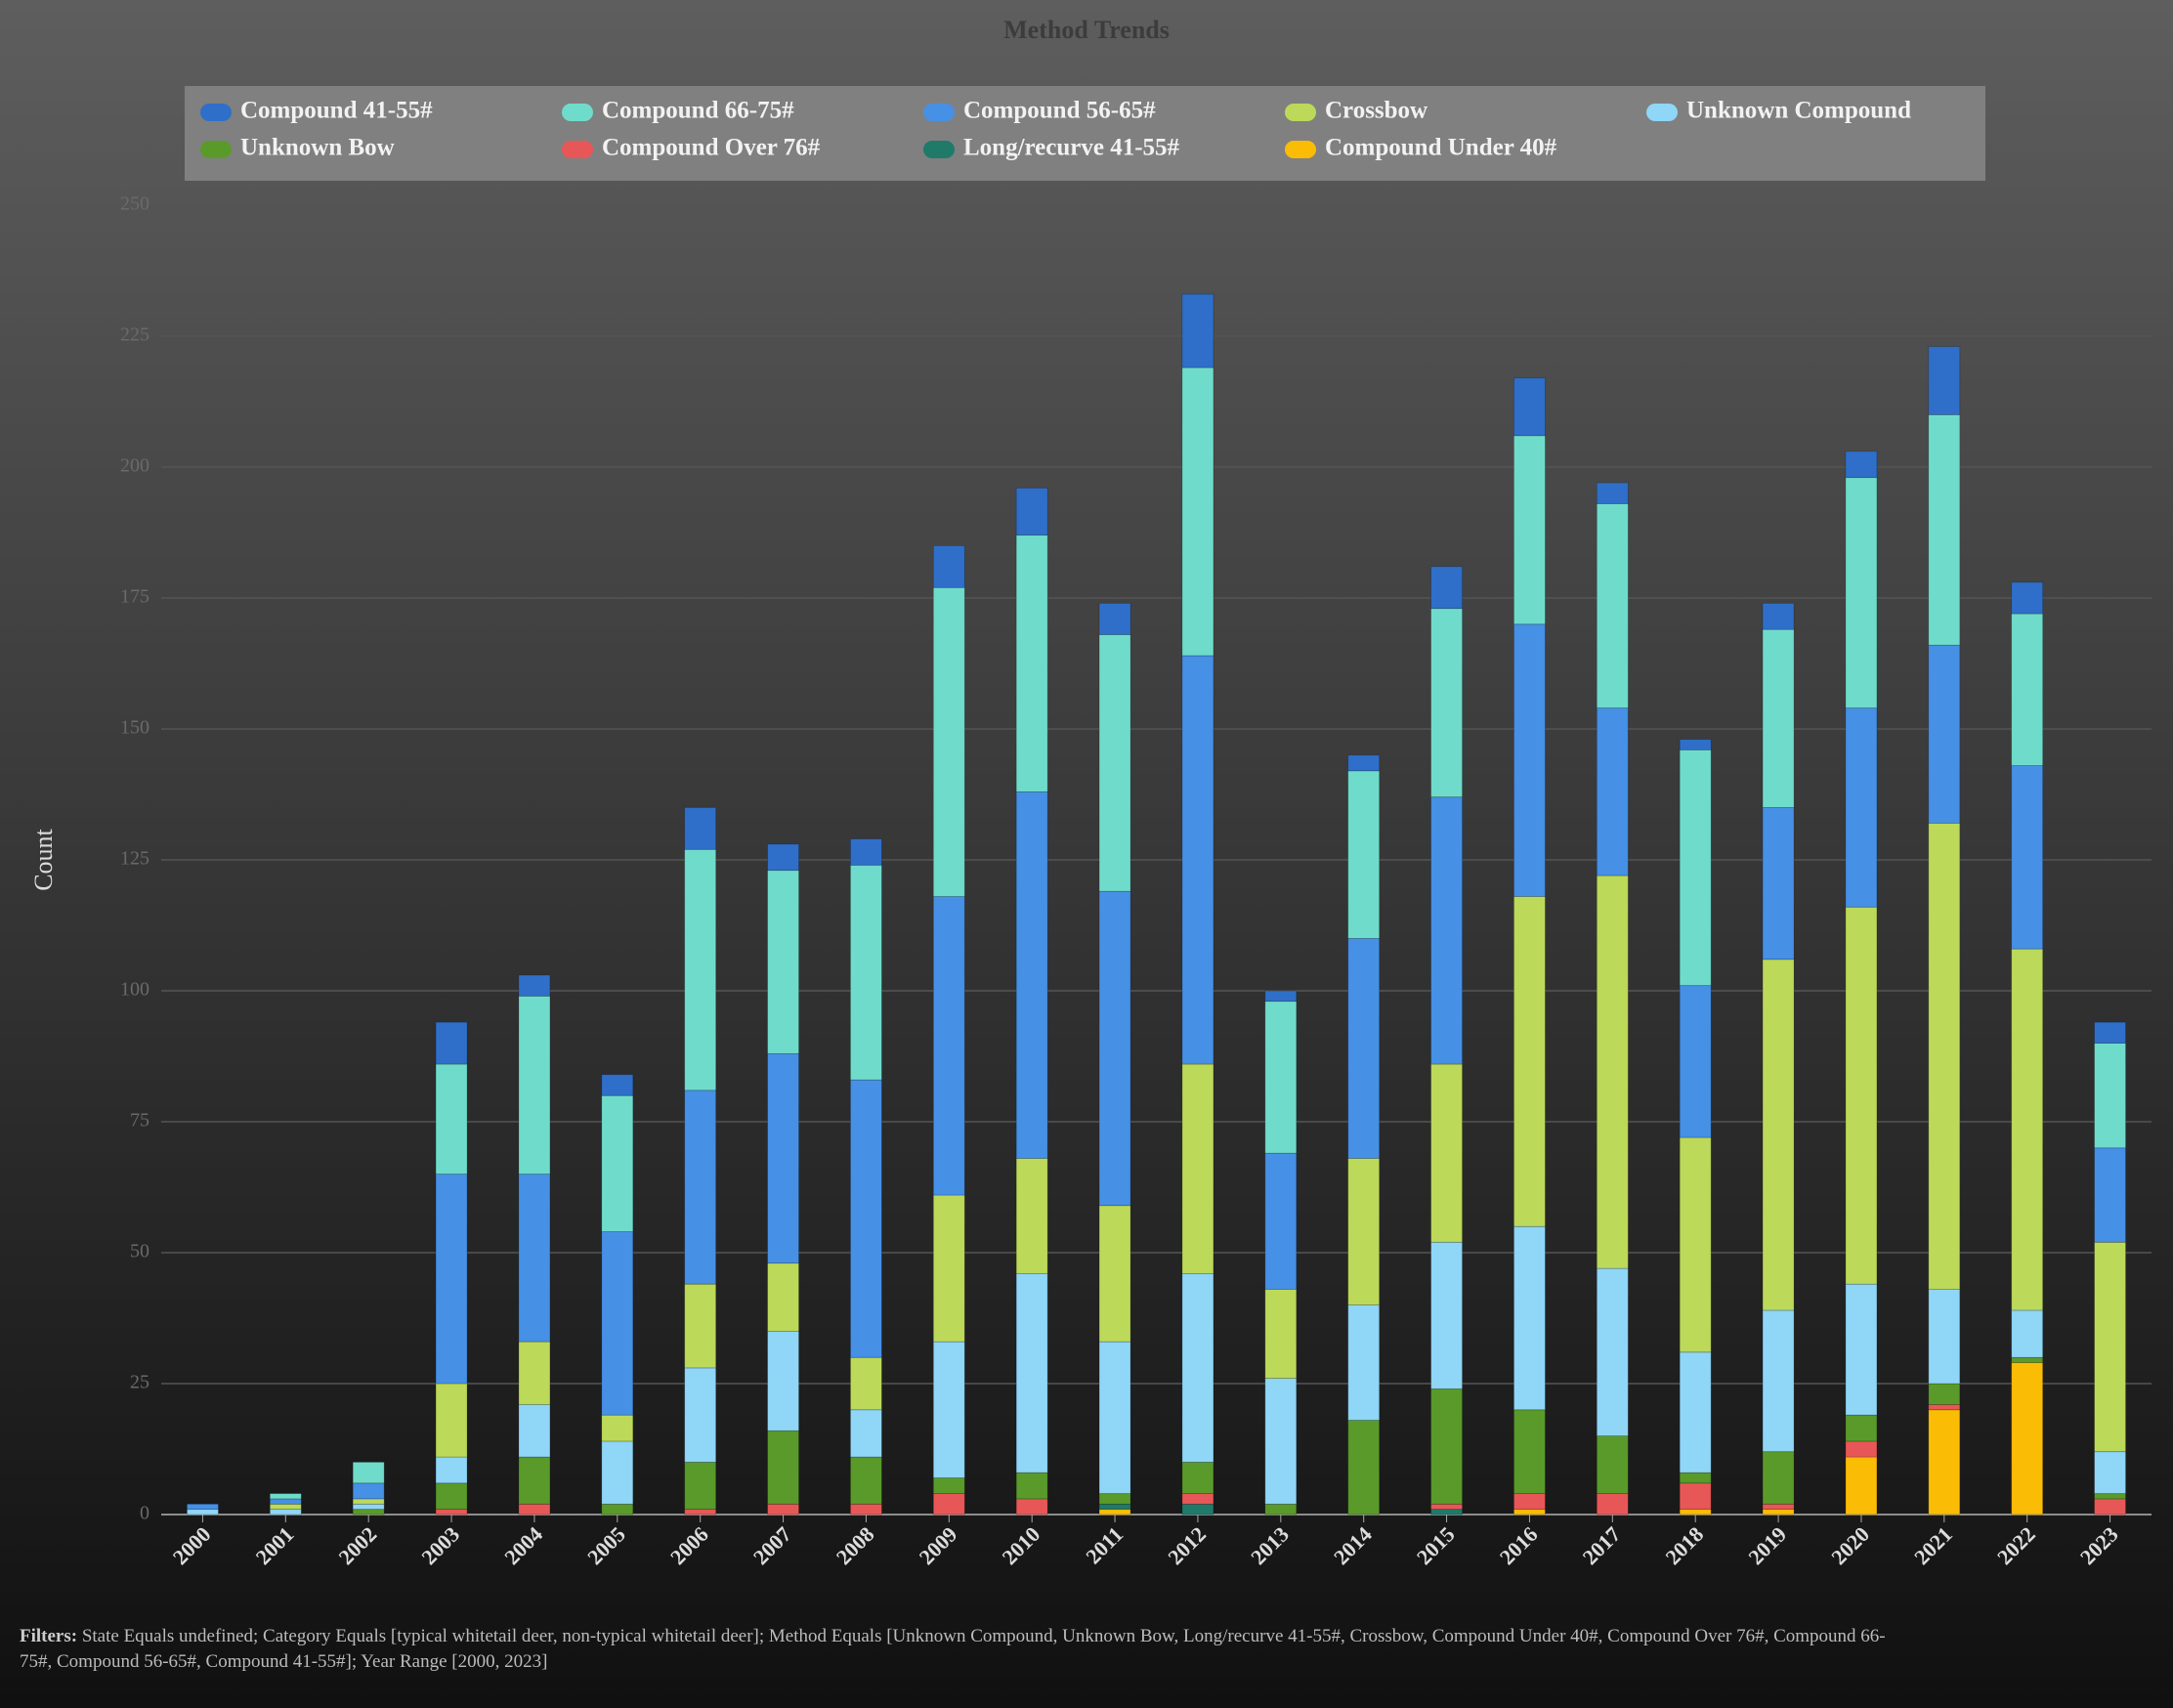  I want to click on x-tick-label: 2019, so click(1767, 1545).